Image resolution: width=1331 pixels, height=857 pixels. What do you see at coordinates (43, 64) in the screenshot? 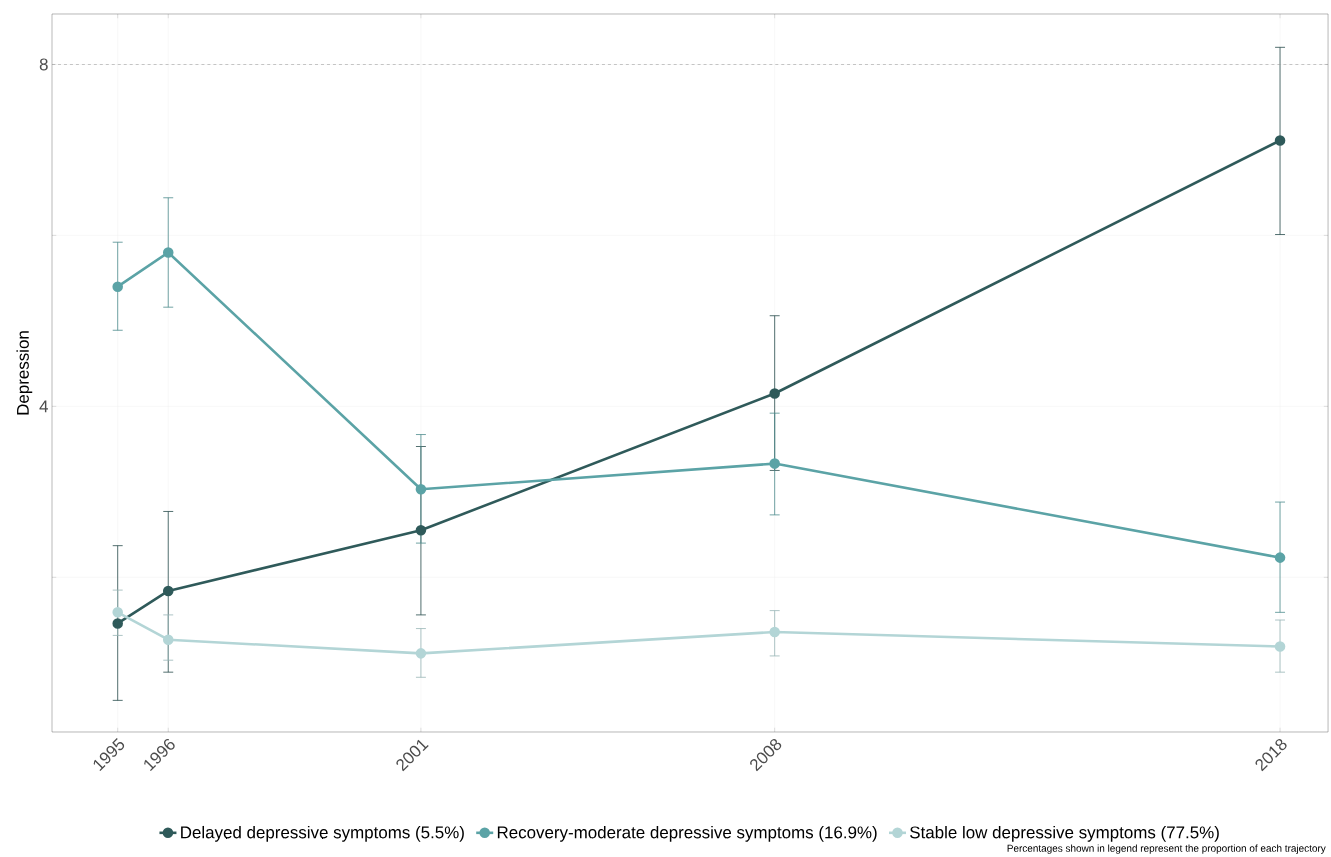
I see `y-tick-label: 8` at bounding box center [43, 64].